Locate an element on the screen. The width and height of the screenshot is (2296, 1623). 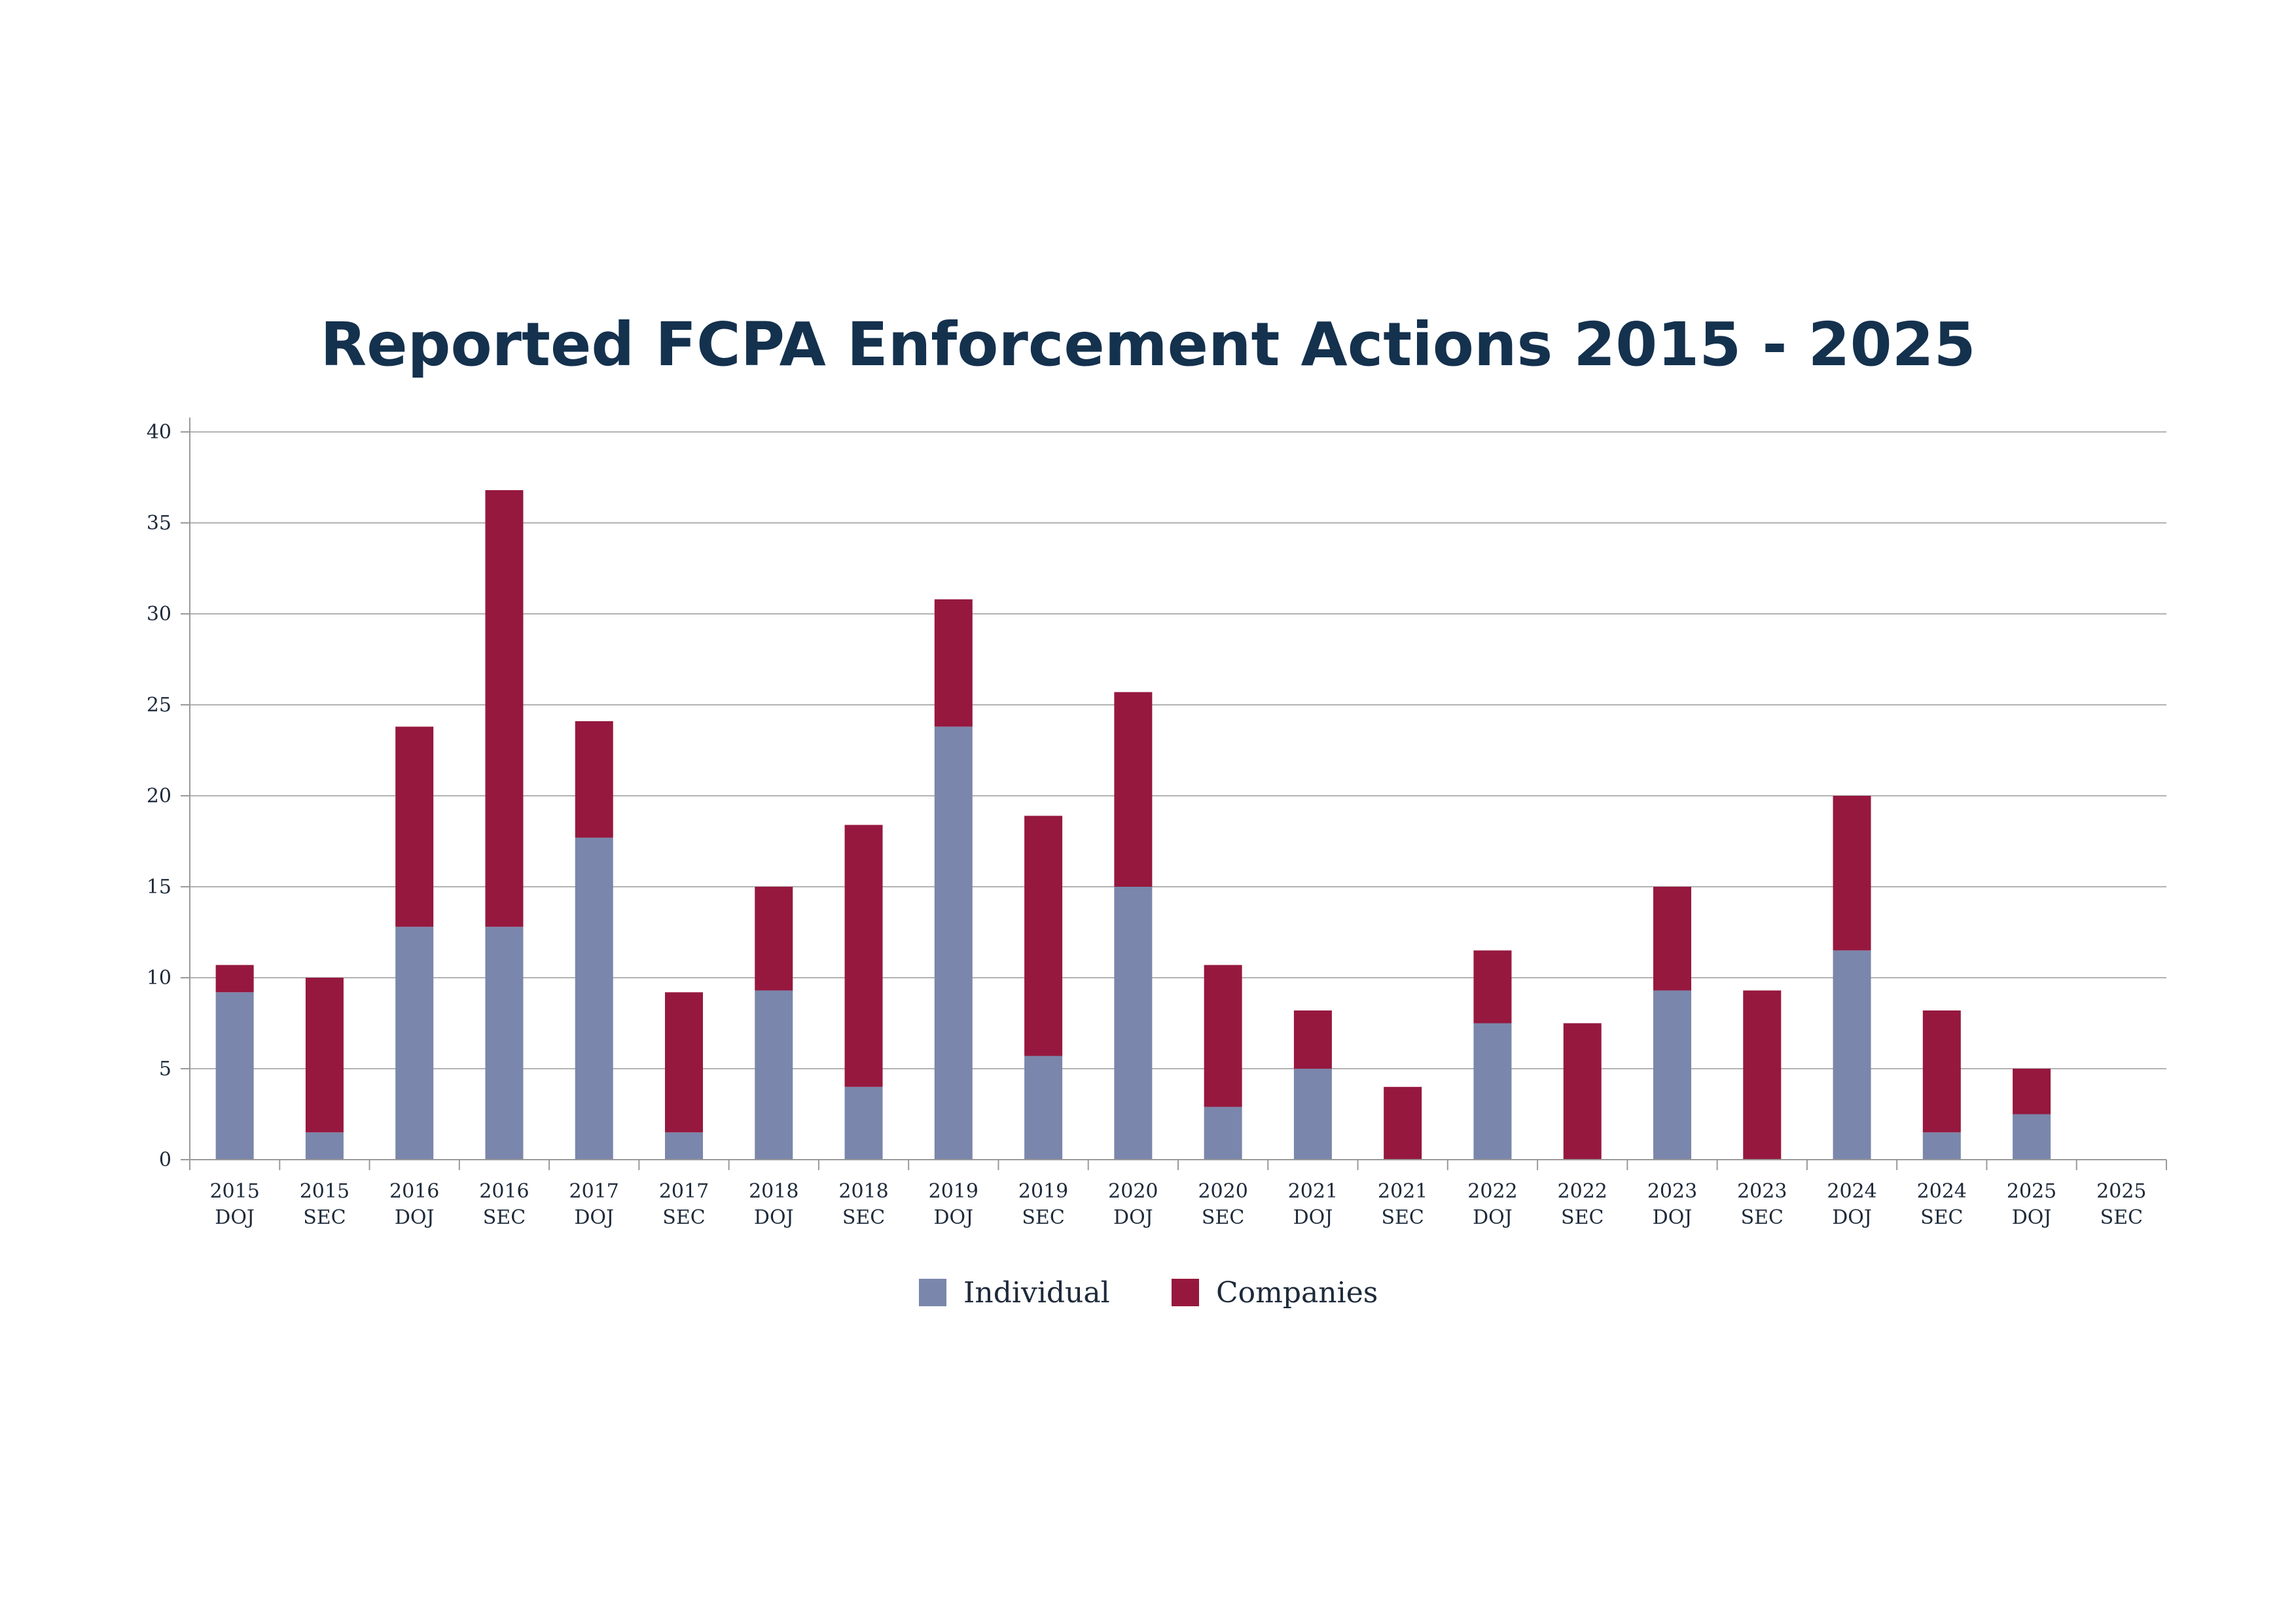
bar-individual-2024-doj is located at coordinates (1852, 1055).